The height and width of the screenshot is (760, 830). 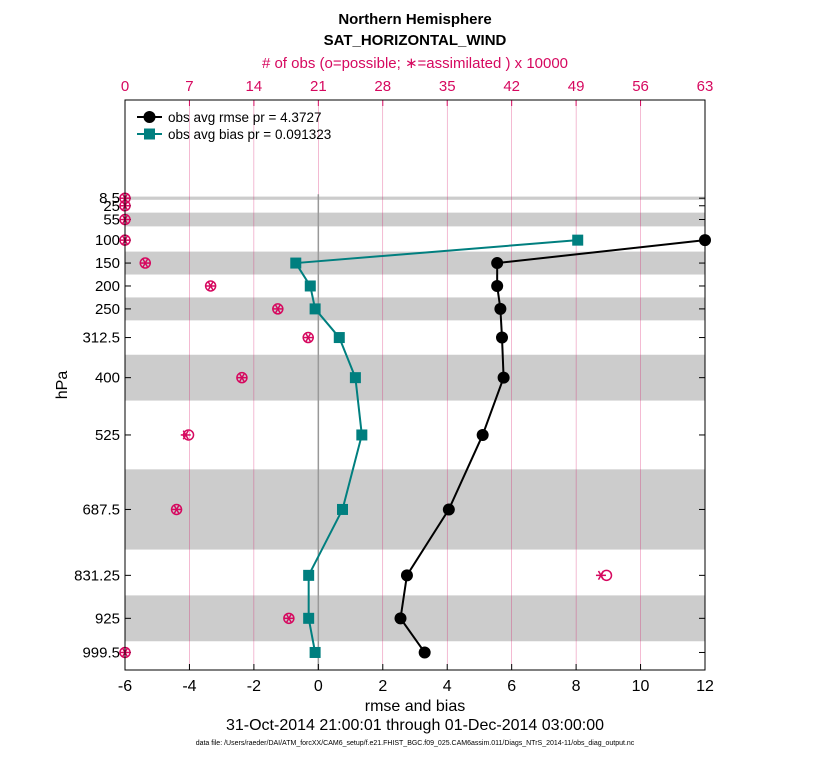 I want to click on x-tick-label: 0, so click(x=318, y=686).